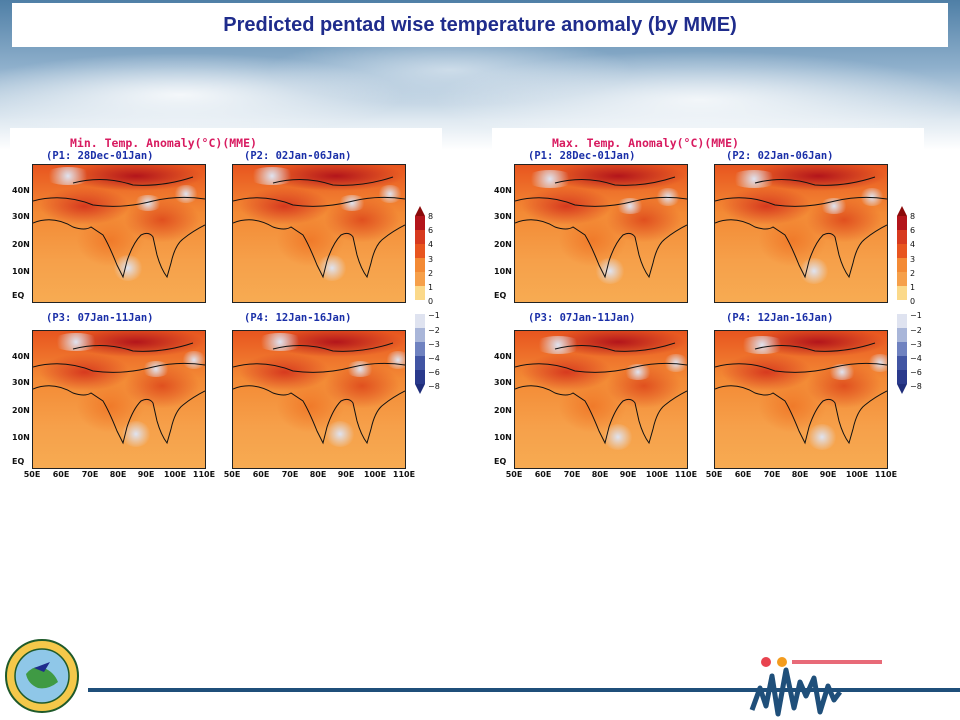 The image size is (960, 720). I want to click on lon-tick: 70E, so click(290, 474).